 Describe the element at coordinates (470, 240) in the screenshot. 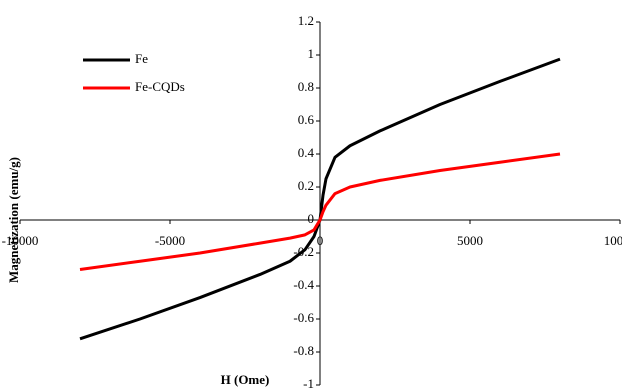

I see `x-tick-label: 5000` at that location.